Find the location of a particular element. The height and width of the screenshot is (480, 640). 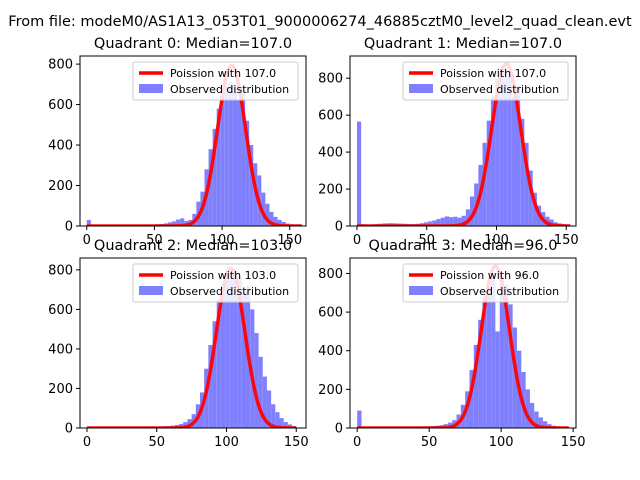

legend-label-poisson: Poission with 103.0 is located at coordinates (223, 275).